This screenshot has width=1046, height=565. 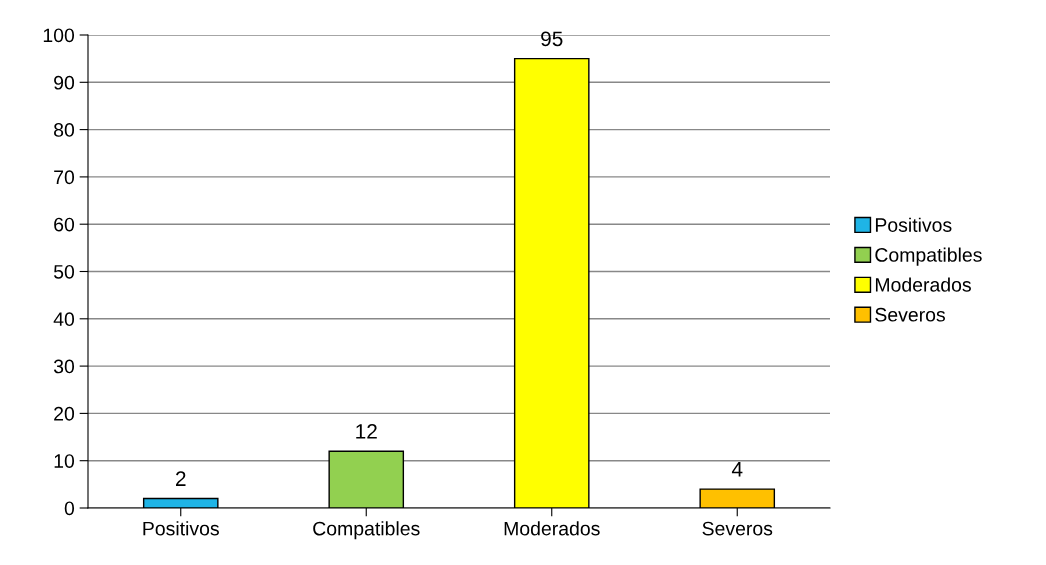 What do you see at coordinates (69, 508) in the screenshot?
I see `y-tick-label: 0` at bounding box center [69, 508].